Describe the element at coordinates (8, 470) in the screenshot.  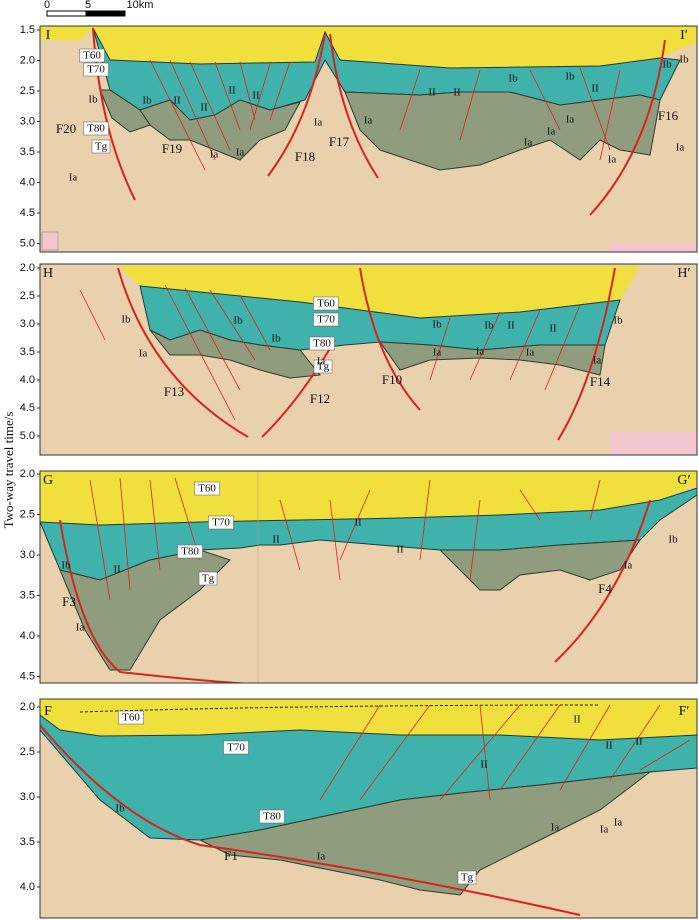
I see `y-axis-label: Two-way travel time/s` at that location.